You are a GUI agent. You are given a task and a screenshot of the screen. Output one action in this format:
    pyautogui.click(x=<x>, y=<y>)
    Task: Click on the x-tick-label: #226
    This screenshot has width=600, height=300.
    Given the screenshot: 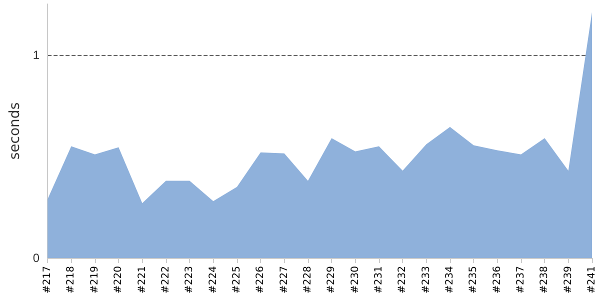 What is the action you would take?
    pyautogui.click(x=260, y=280)
    